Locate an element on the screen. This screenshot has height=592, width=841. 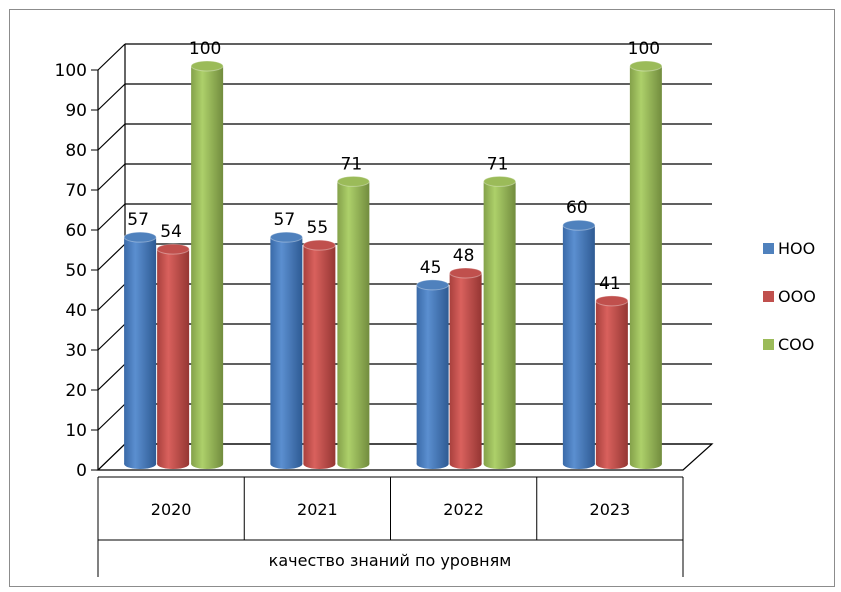
y-tick-label: 50 is located at coordinates (76, 271).